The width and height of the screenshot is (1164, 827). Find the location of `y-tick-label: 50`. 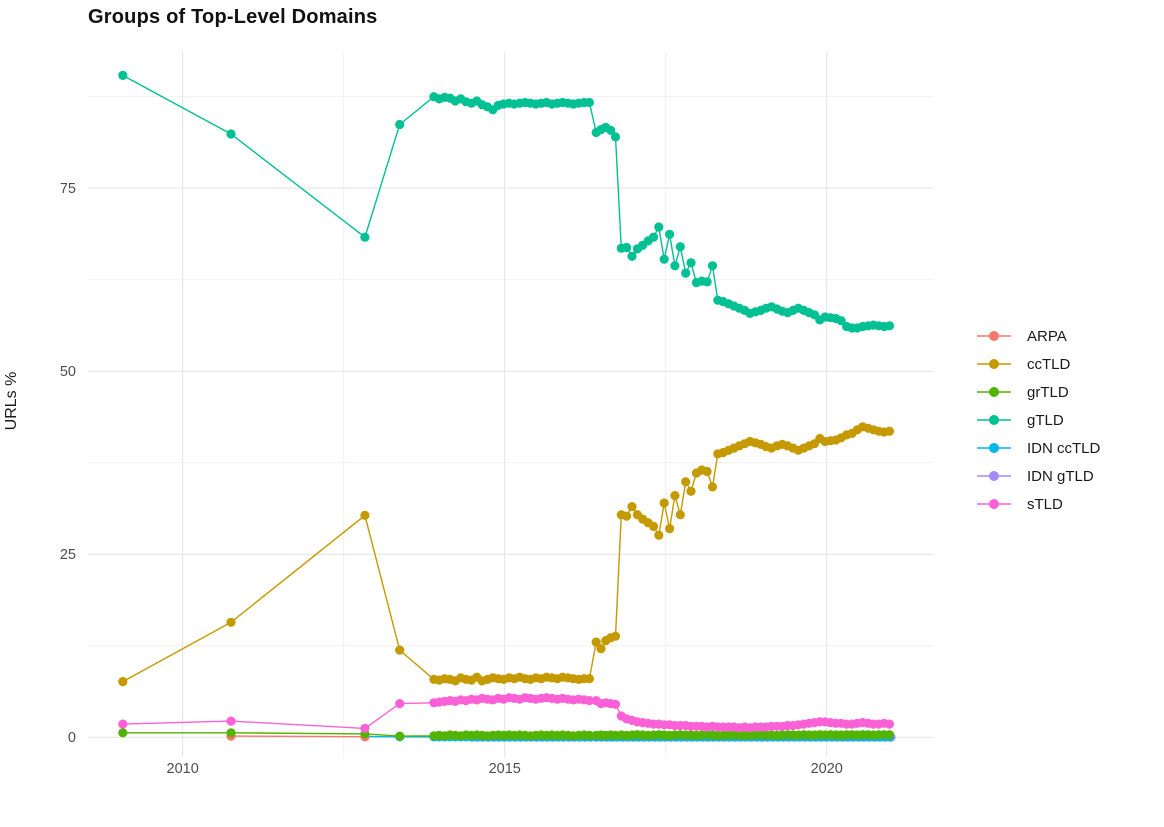

y-tick-label: 50 is located at coordinates (68, 372).